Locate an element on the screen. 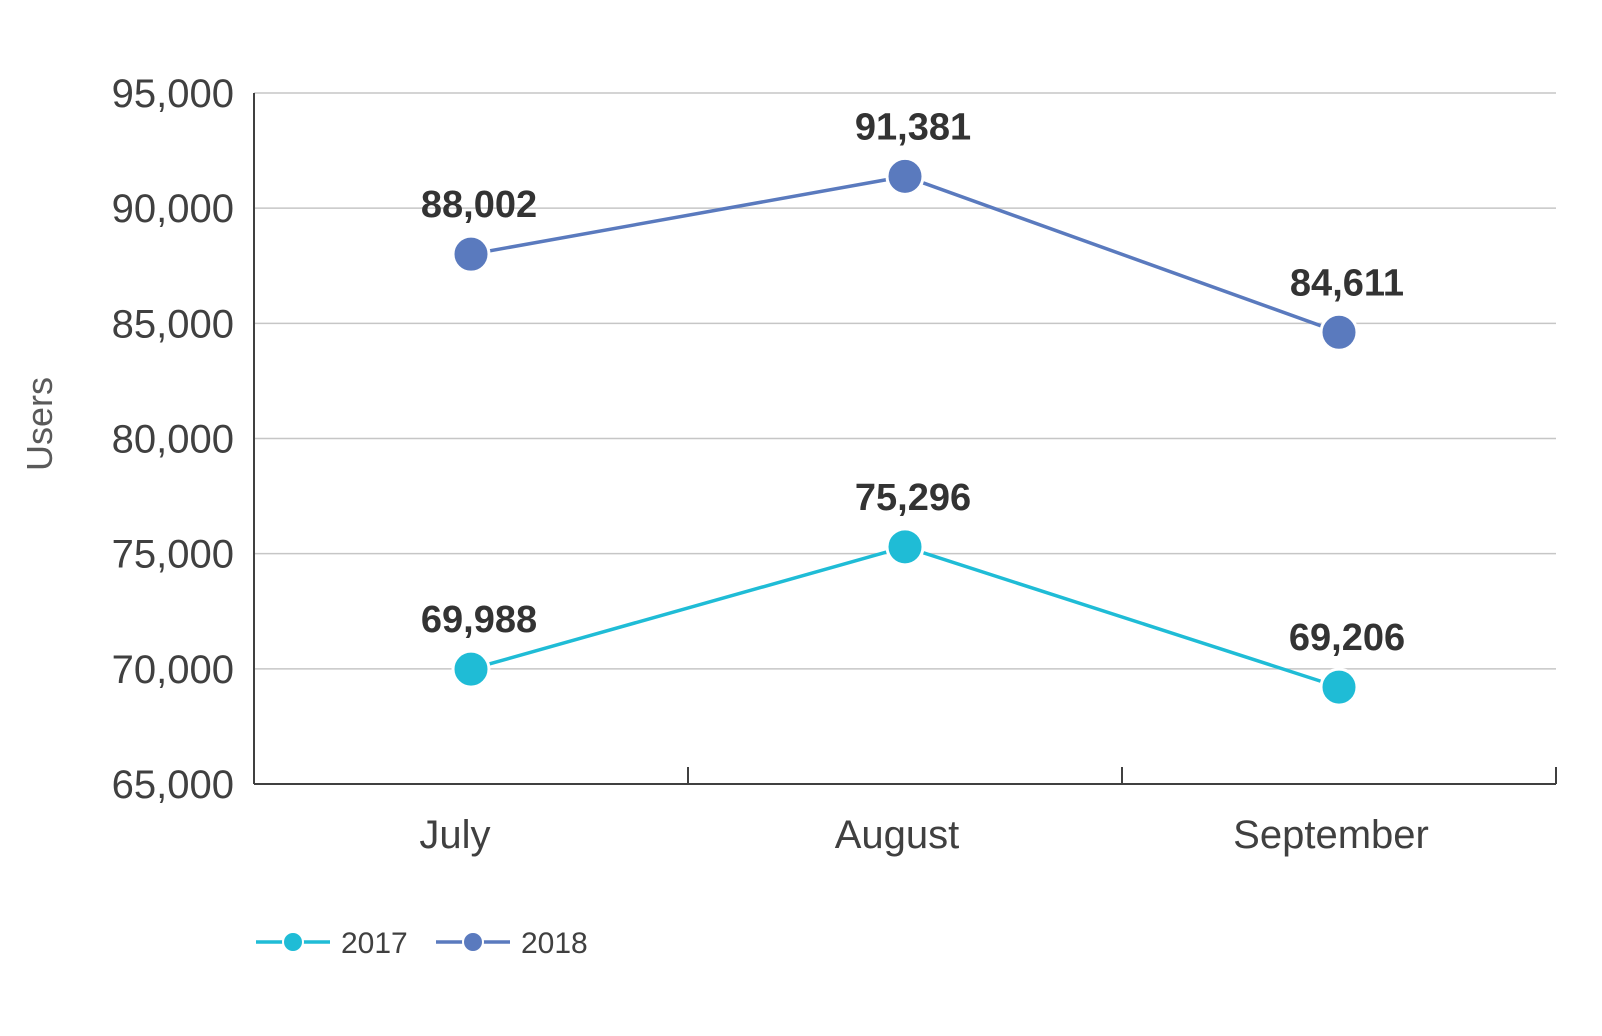 This screenshot has width=1602, height=1036. x-tick-label: July is located at coordinates (454, 835).